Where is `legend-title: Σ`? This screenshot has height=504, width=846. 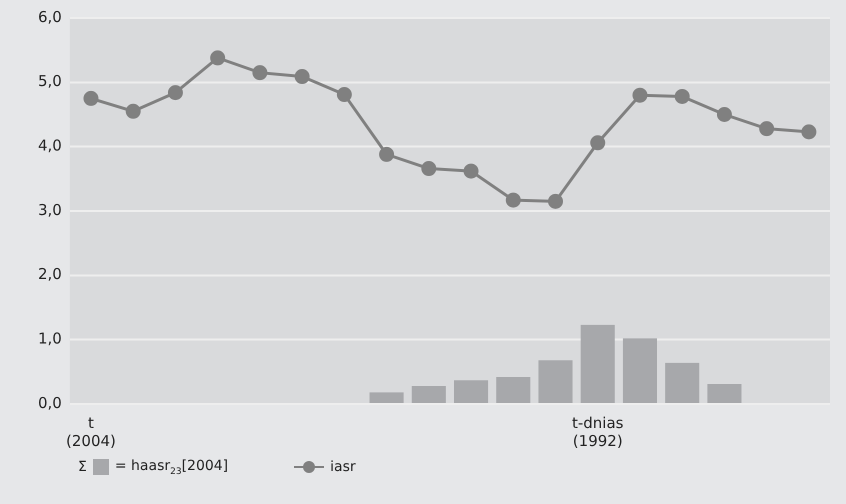
legend-title: Σ is located at coordinates (82, 467).